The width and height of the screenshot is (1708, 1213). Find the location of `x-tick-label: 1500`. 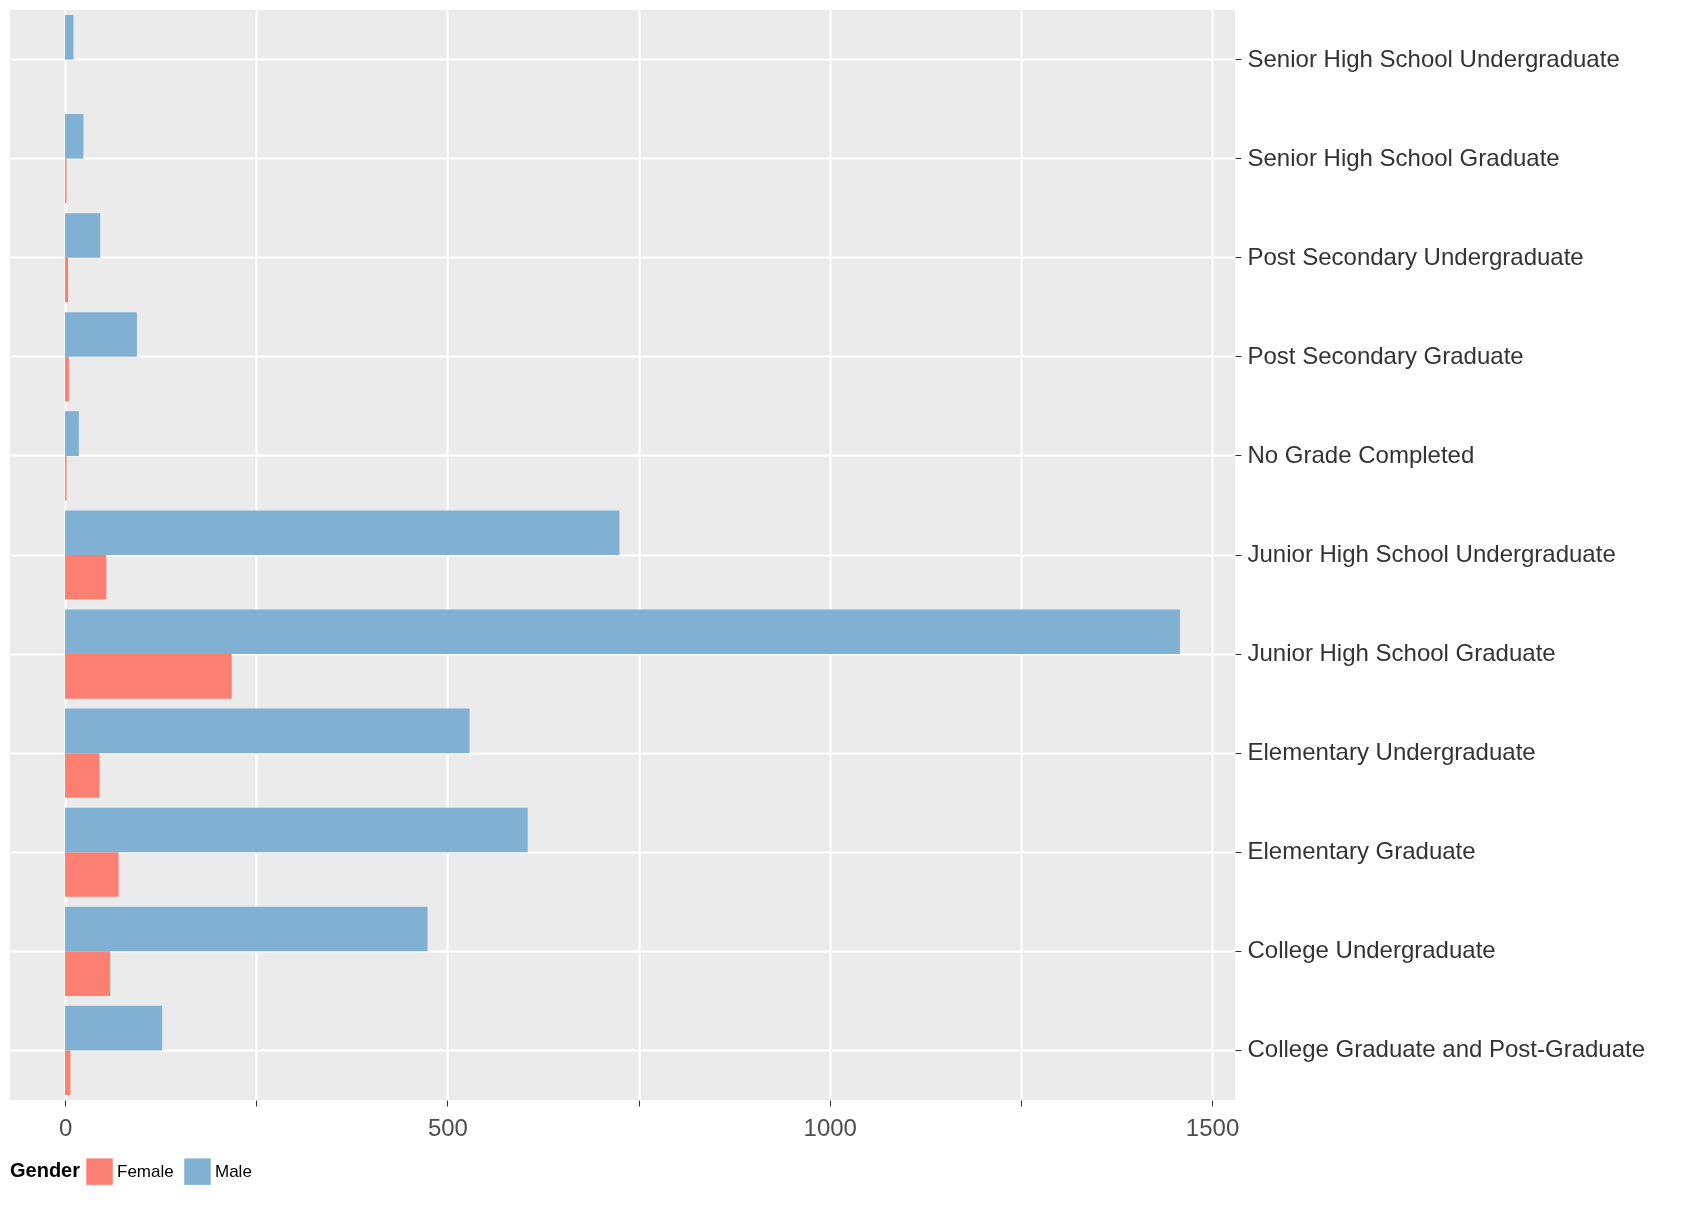

x-tick-label: 1500 is located at coordinates (1212, 1127).